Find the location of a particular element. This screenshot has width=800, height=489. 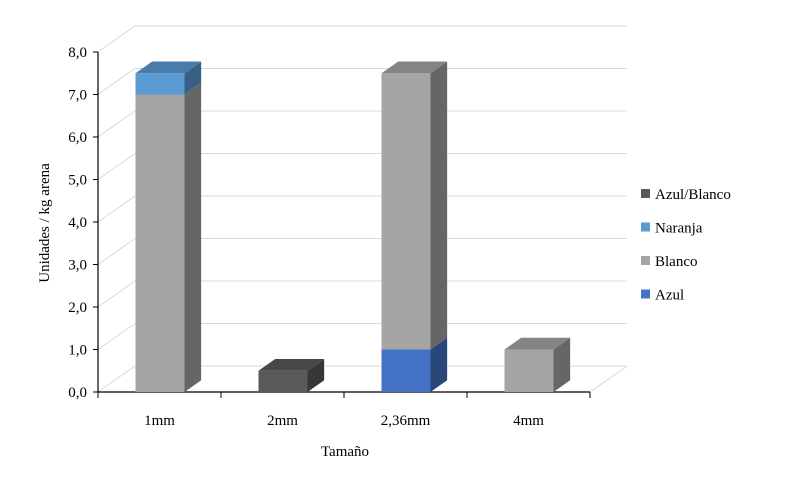

bar-top-azul-blanco is located at coordinates (291, 365).